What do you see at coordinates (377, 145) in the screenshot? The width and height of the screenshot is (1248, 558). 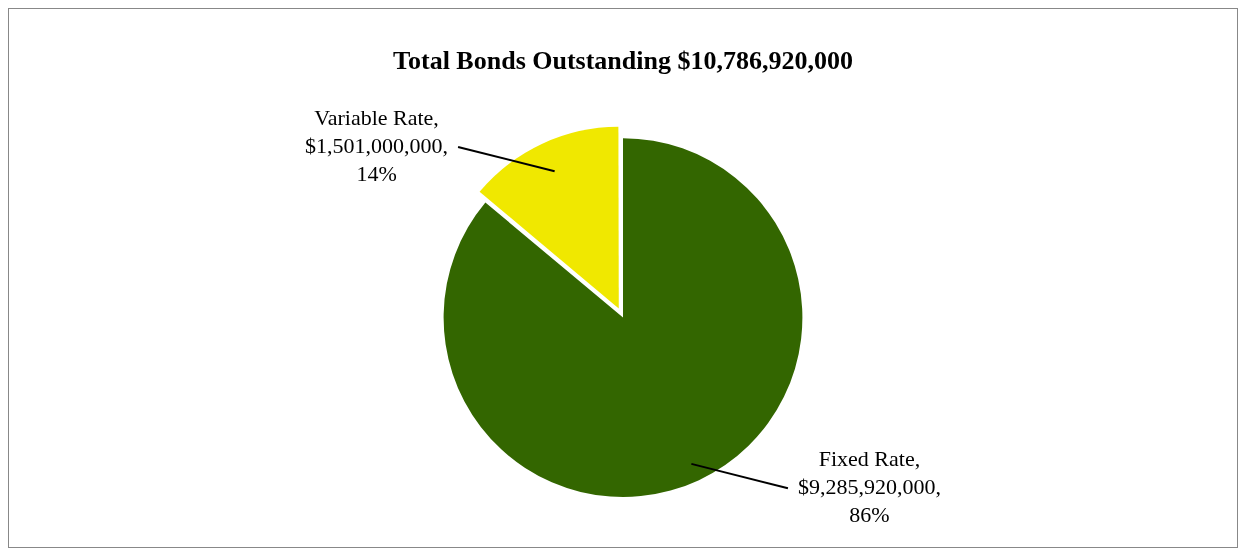 I see `slice-label: Variable Rate, $1,501,000,000, 14%` at bounding box center [377, 145].